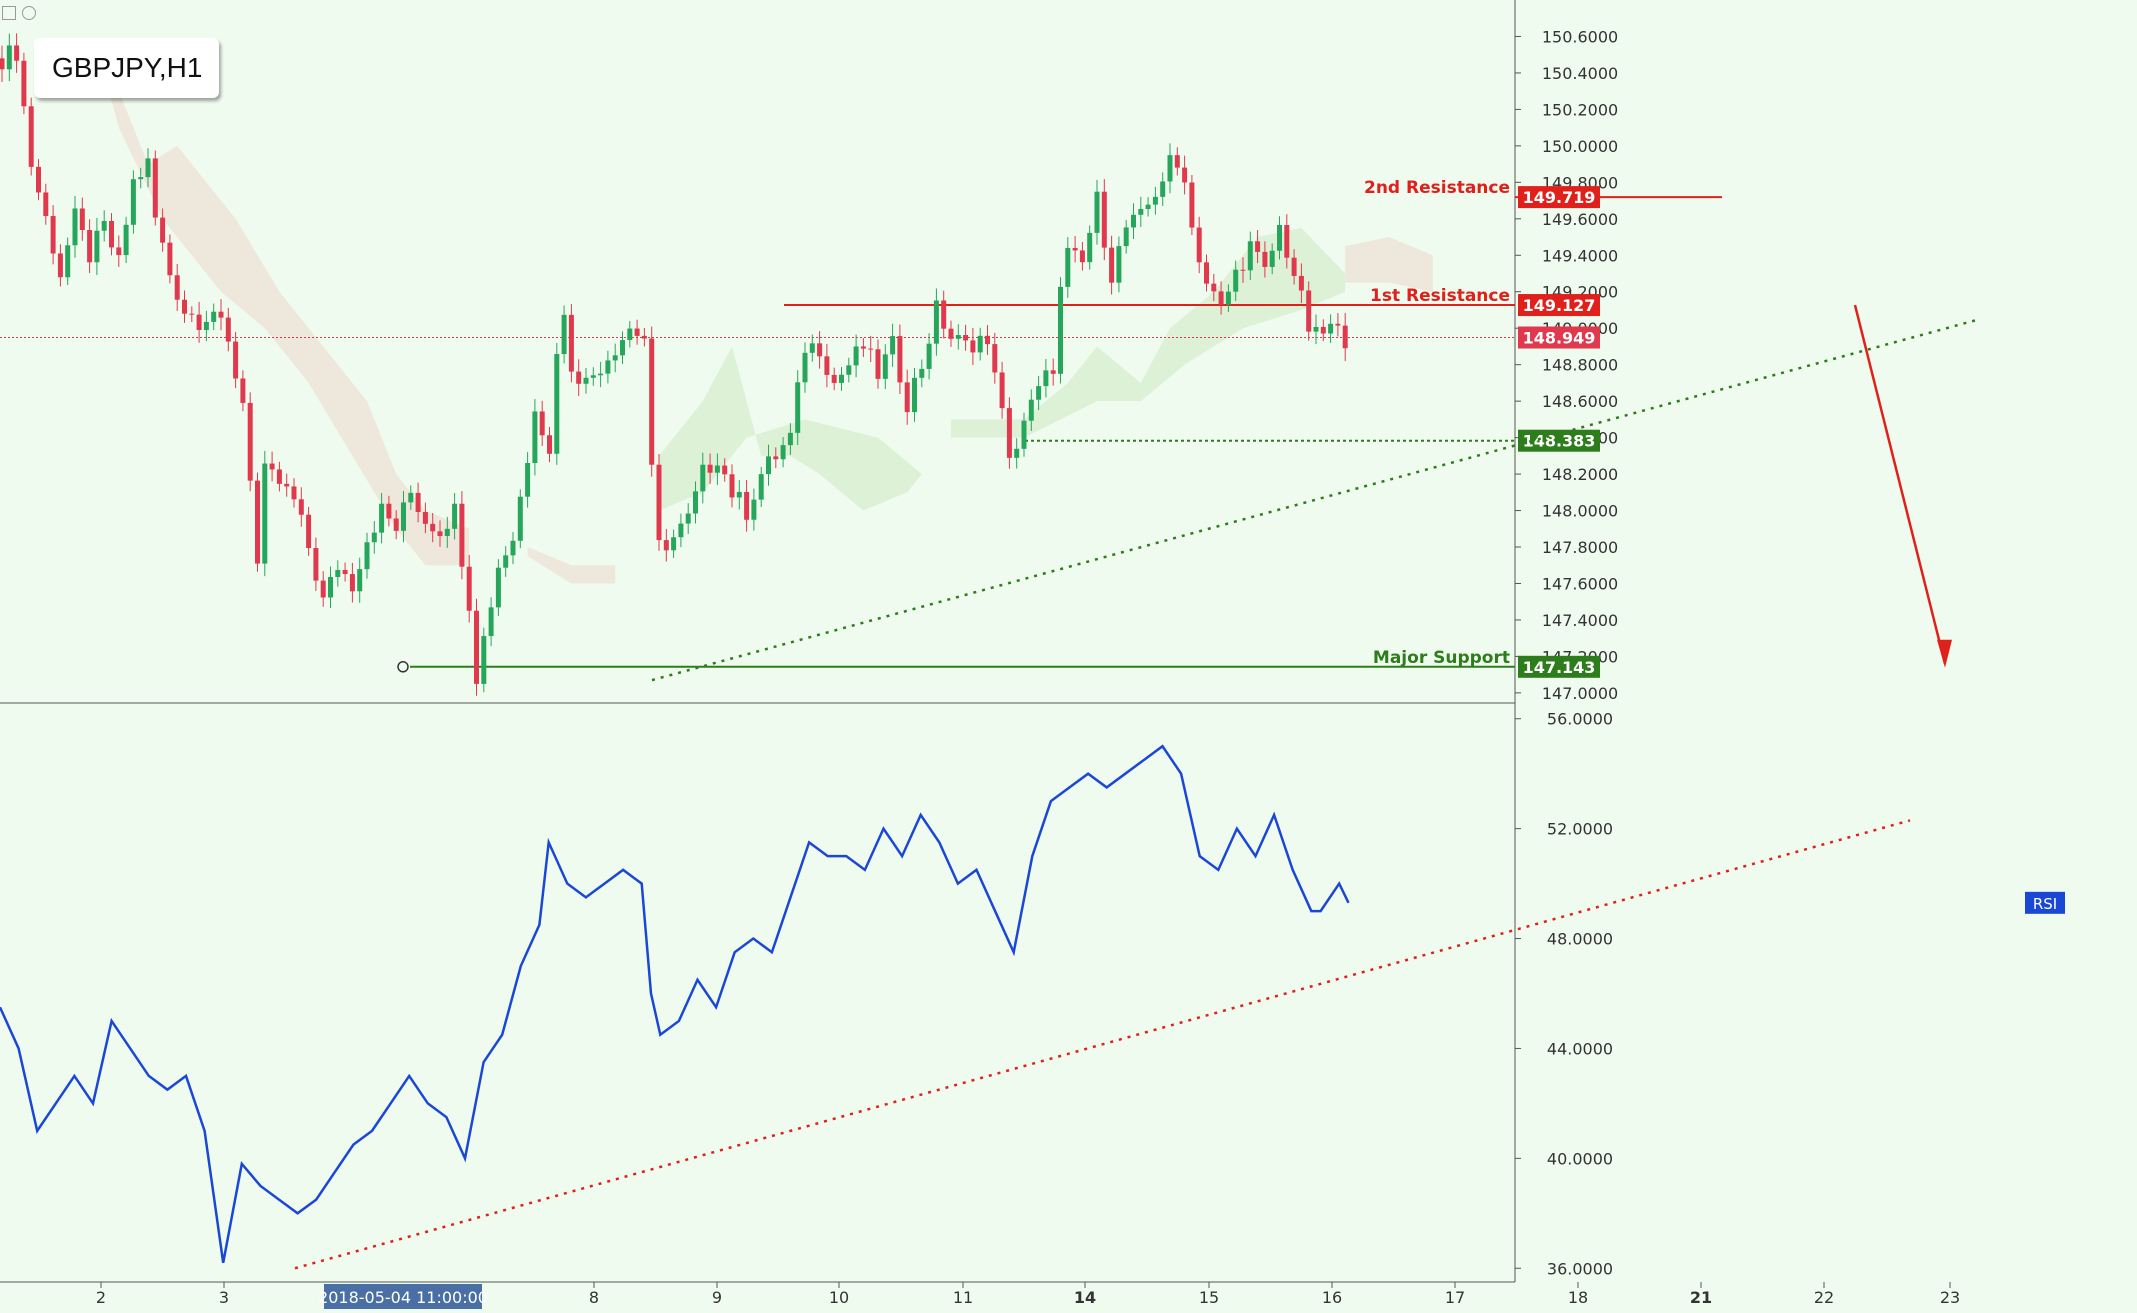  Describe the element at coordinates (127, 67) in the screenshot. I see `symbol-text: GBPJPY,H1` at that location.